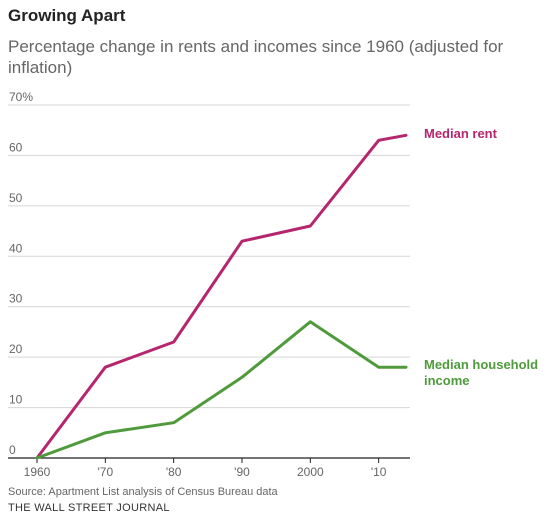 This screenshot has width=559, height=521. I want to click on y-tick-label: 60, so click(16, 147).